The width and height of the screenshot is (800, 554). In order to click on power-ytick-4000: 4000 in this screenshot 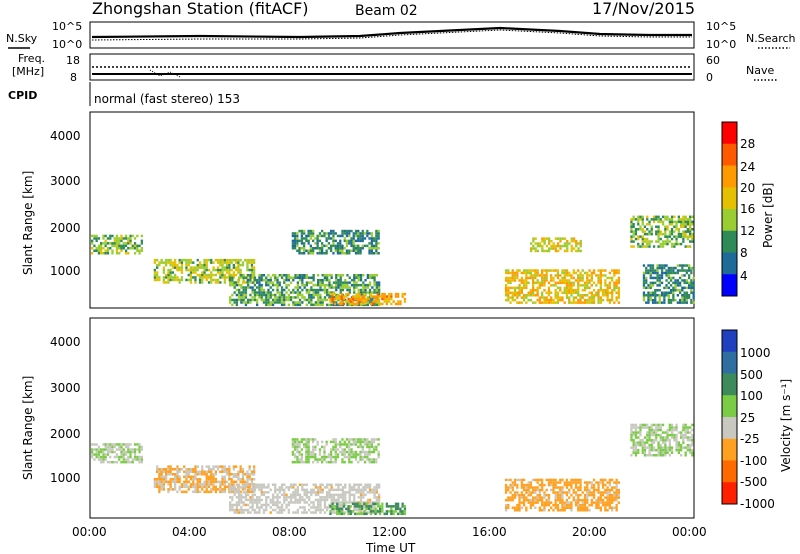, I will do `click(65, 136)`.